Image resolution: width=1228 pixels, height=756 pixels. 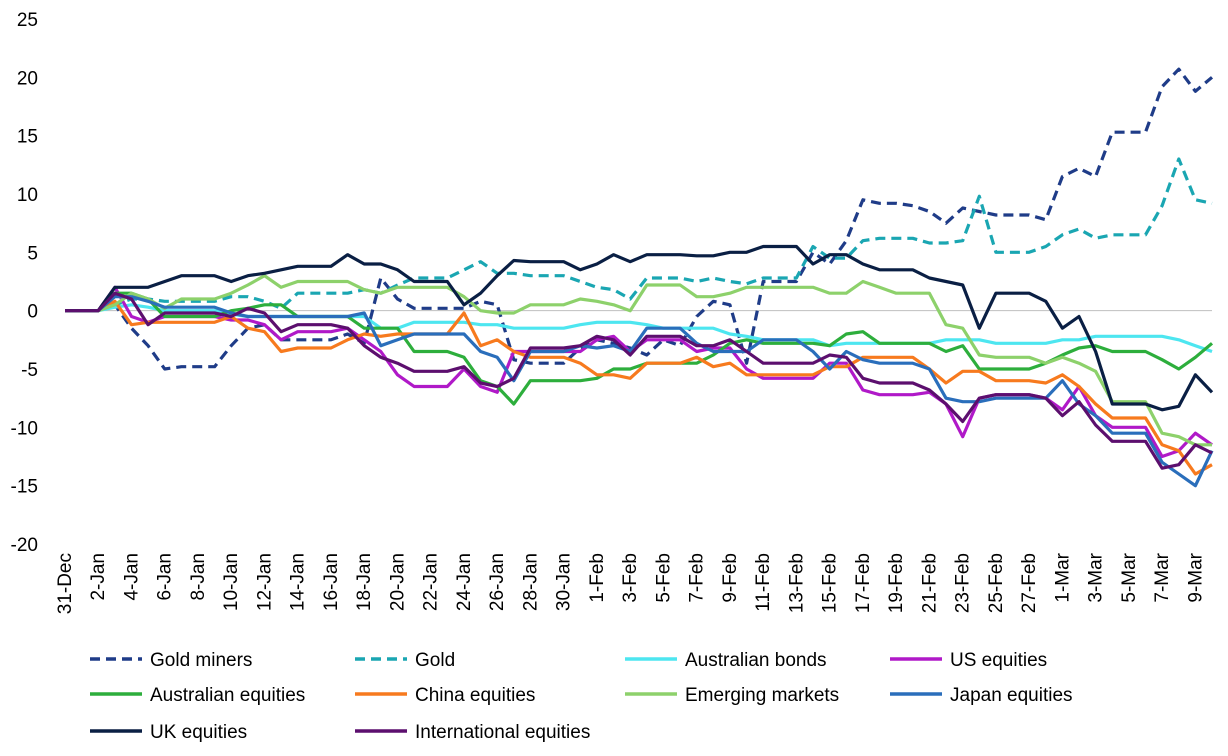 What do you see at coordinates (697, 578) in the screenshot?
I see `x-tick-label: 7-Feb` at bounding box center [697, 578].